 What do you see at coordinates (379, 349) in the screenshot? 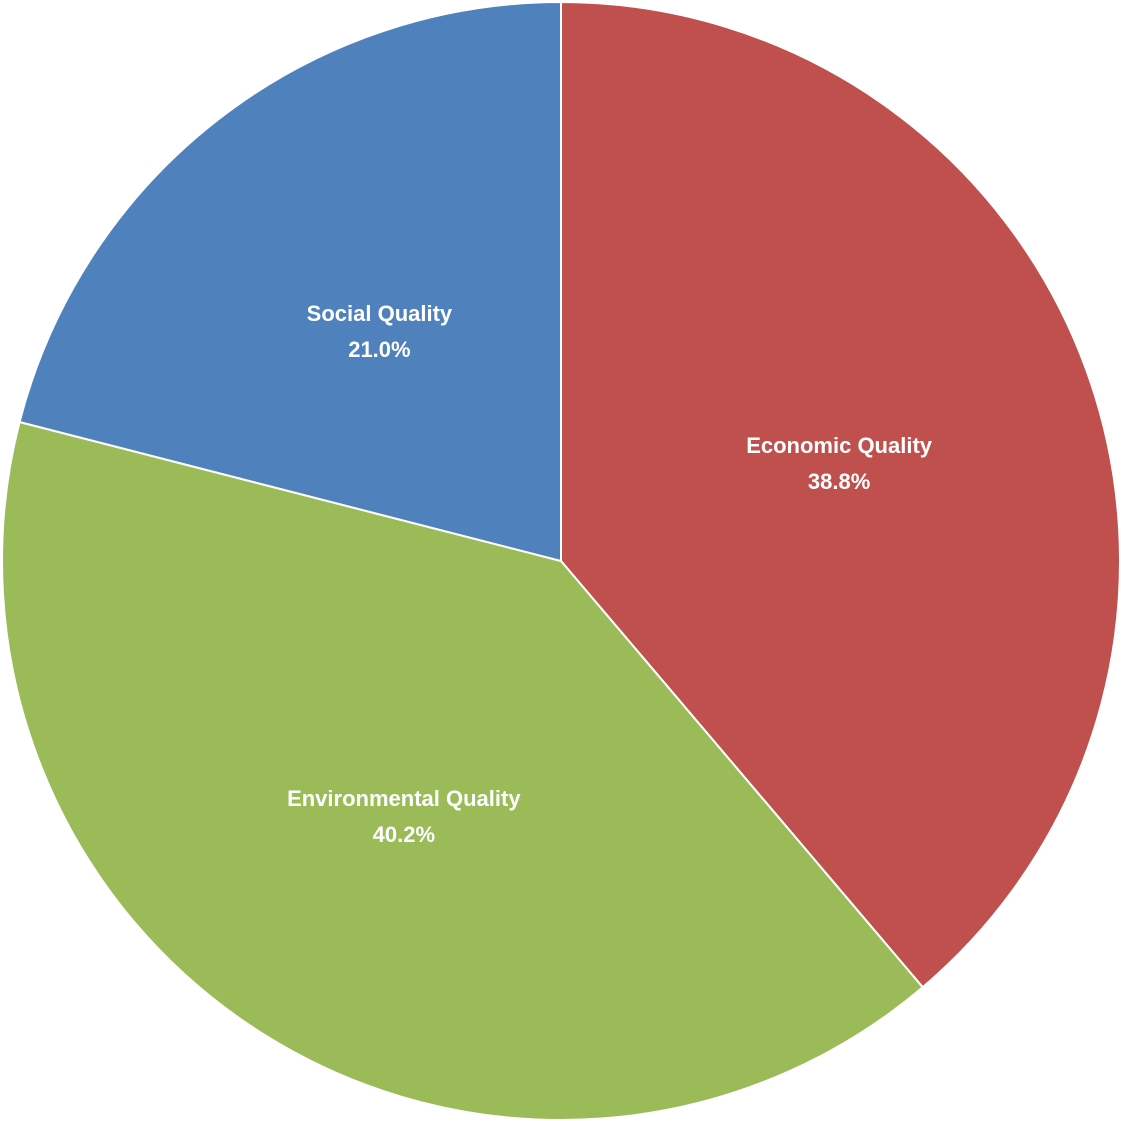
I see `slice-value-social-quality: 21.0%` at bounding box center [379, 349].